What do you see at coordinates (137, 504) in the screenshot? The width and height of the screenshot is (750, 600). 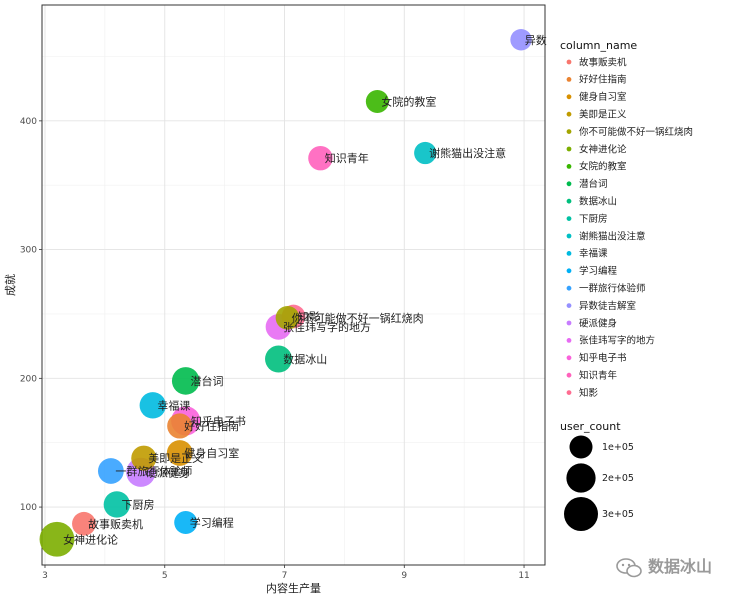 I see `data-point-label: 下厨房` at bounding box center [137, 504].